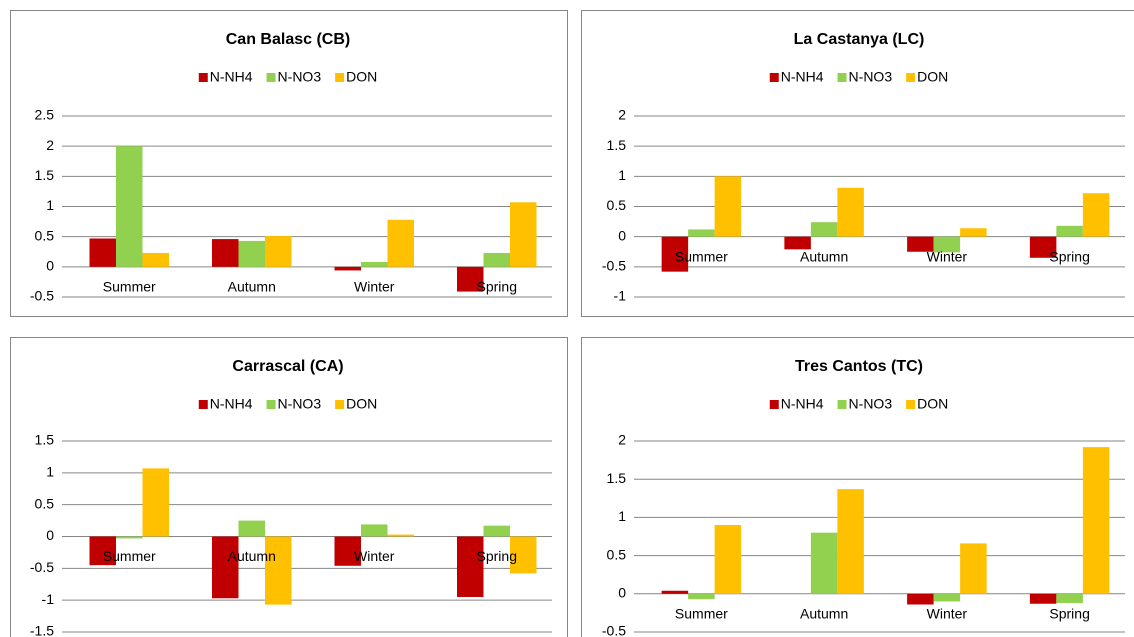 Image resolution: width=1134 pixels, height=637 pixels. I want to click on chart-title: Tres Cantos (TC), so click(859, 366).